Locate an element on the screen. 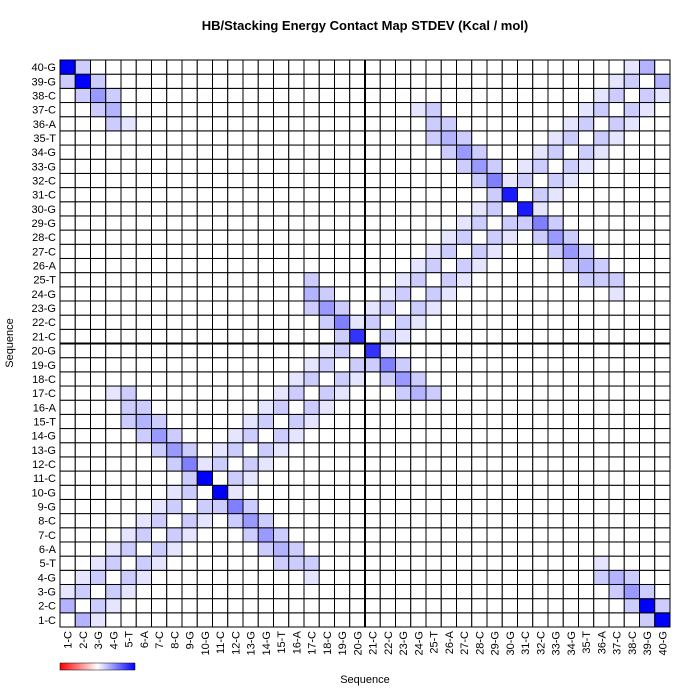 Image resolution: width=700 pixels, height=700 pixels. x-tick-label: 17-C is located at coordinates (313, 643).